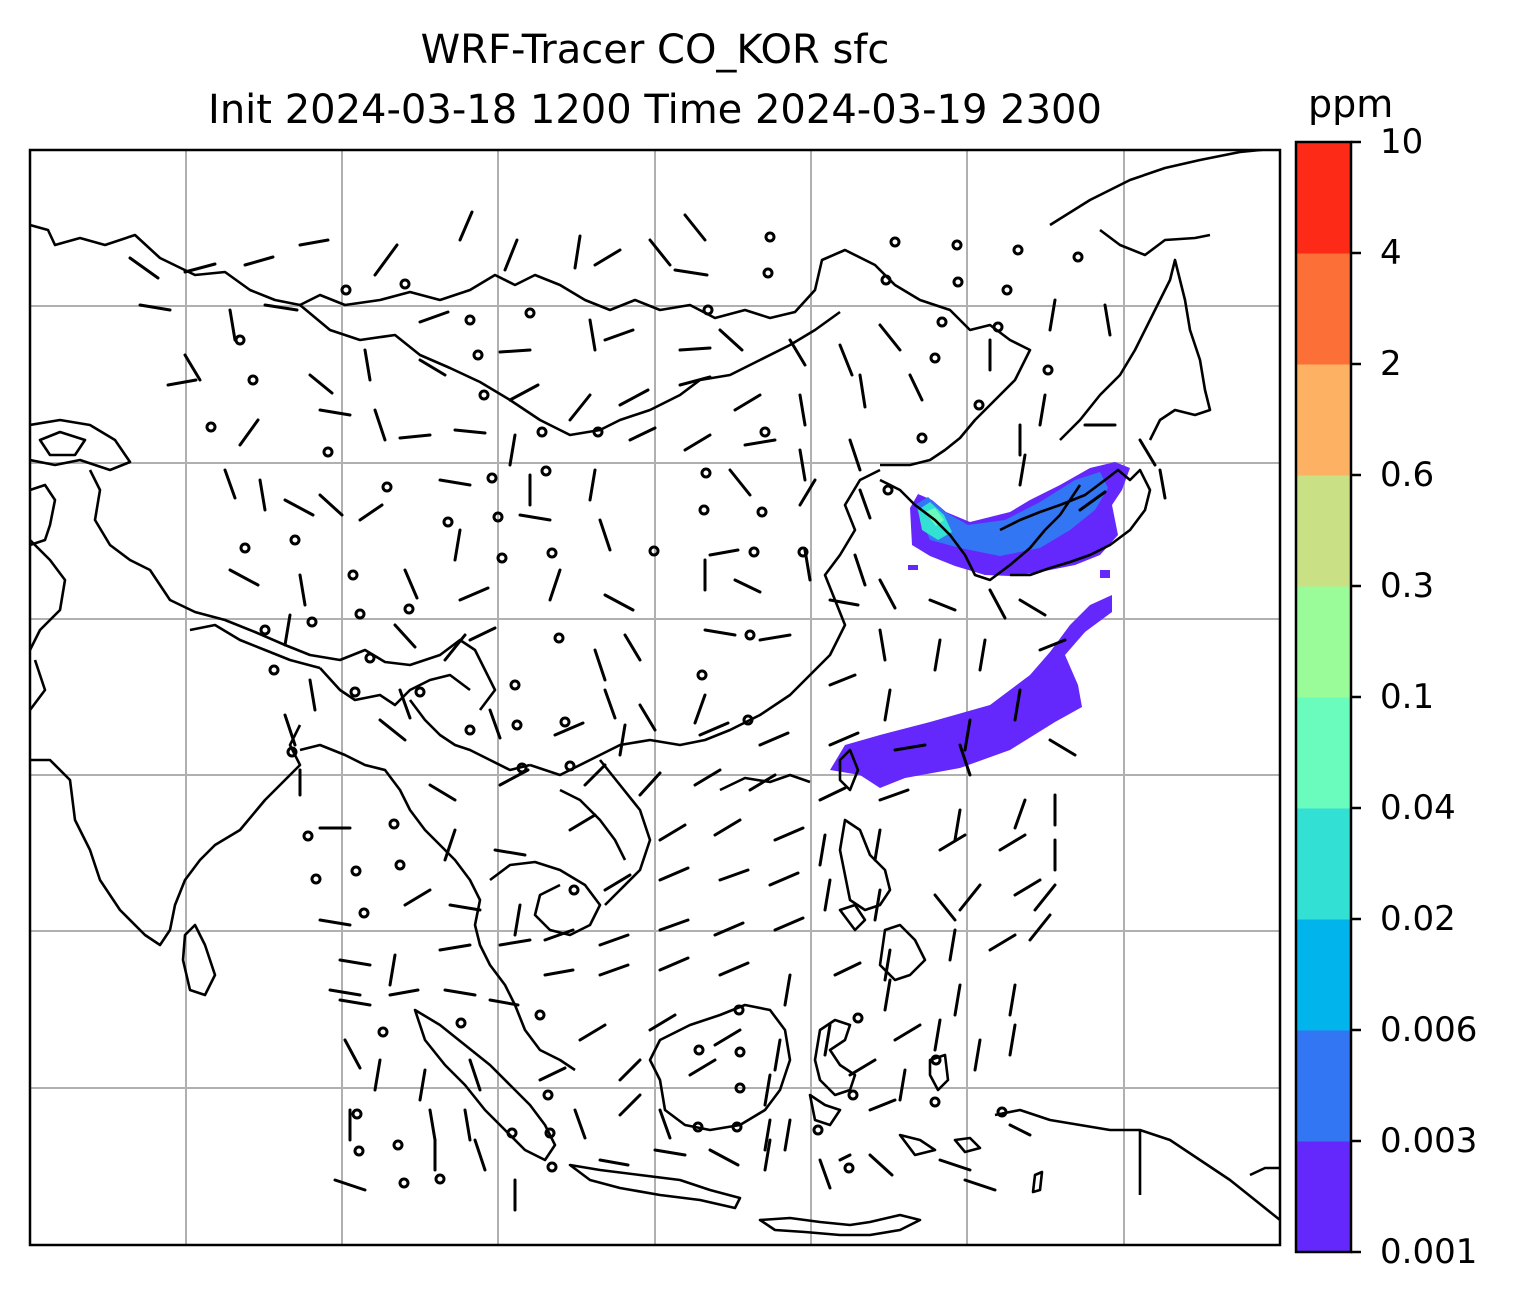 The height and width of the screenshot is (1306, 1528). What do you see at coordinates (1011, 514) in the screenshot?
I see `co-plume-northern-mid` at bounding box center [1011, 514].